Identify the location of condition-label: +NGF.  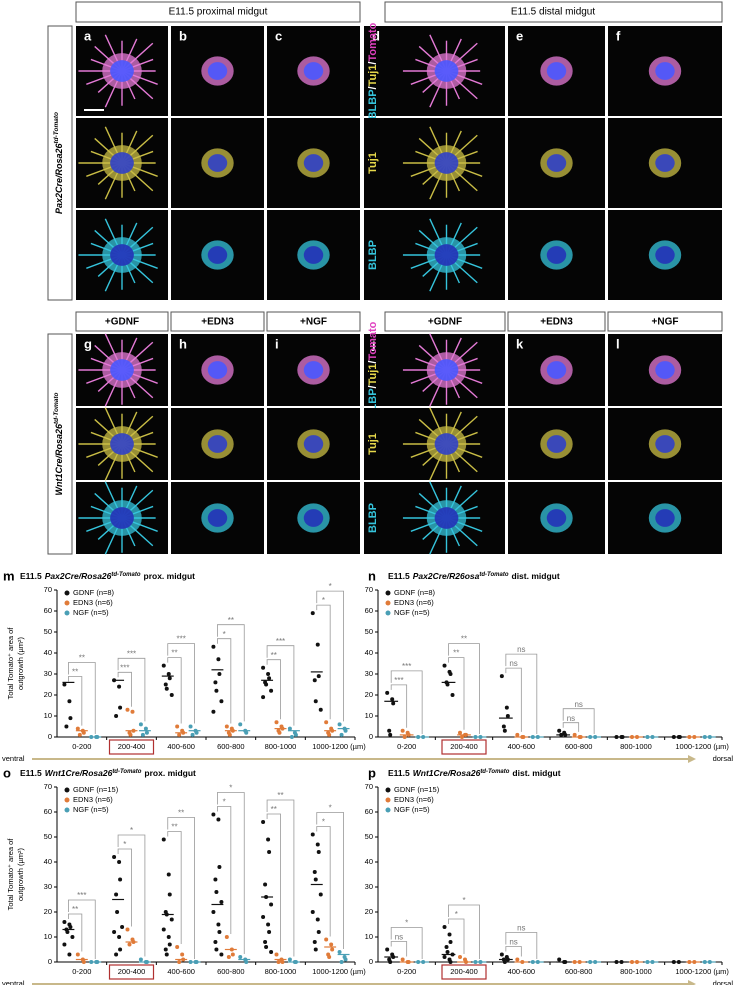
(665, 322).